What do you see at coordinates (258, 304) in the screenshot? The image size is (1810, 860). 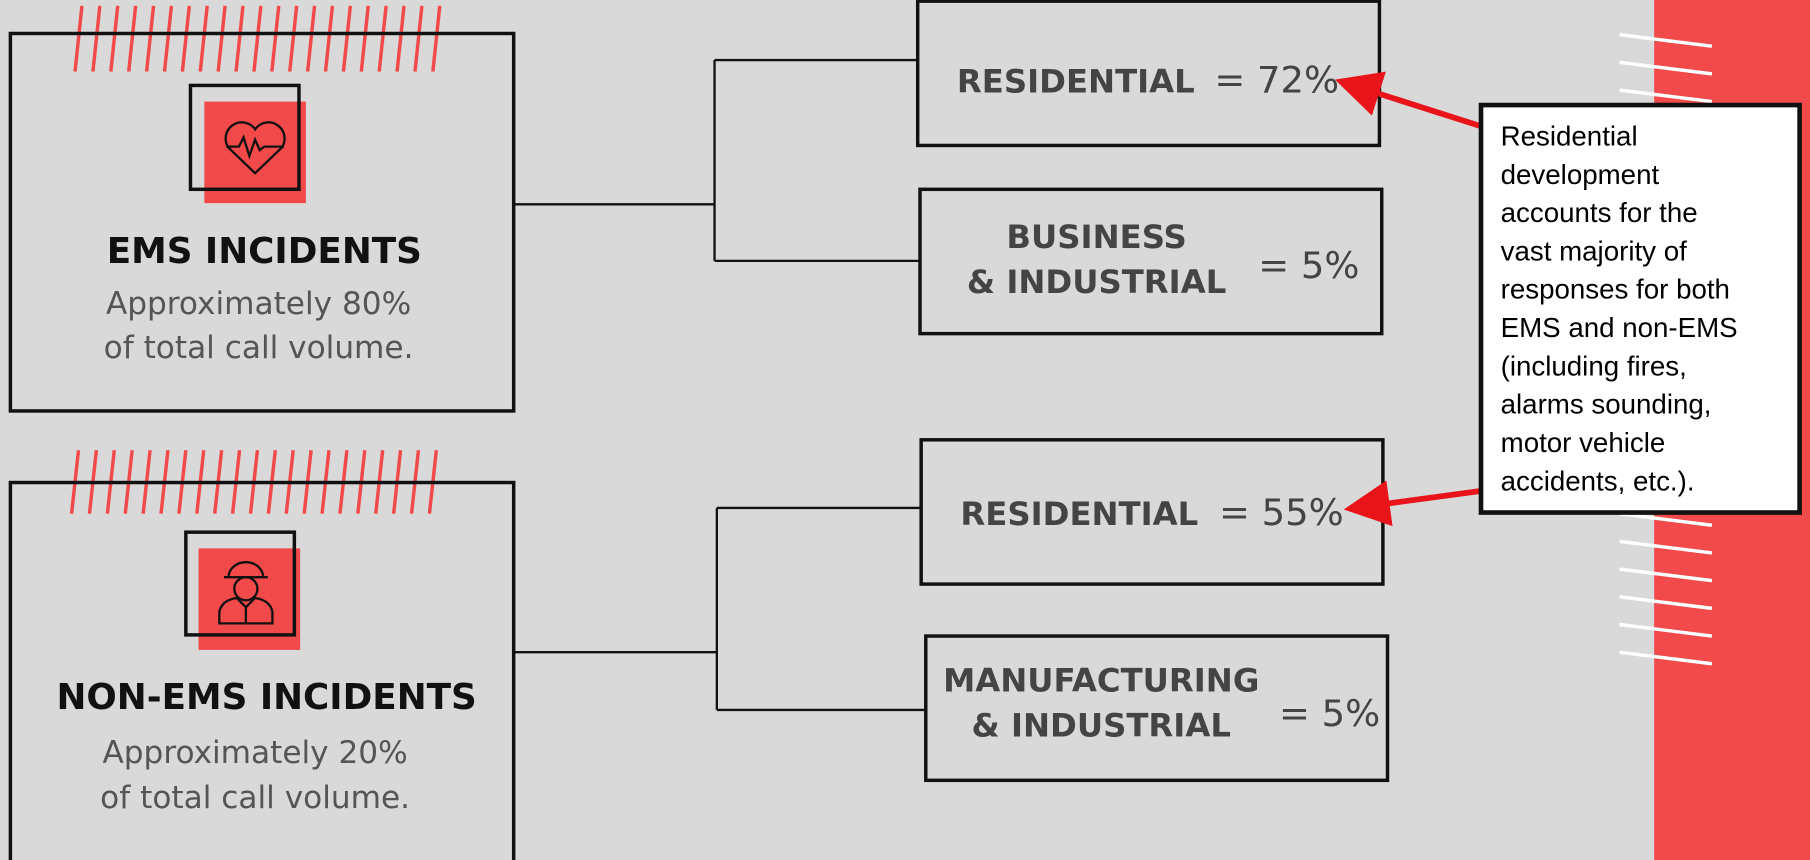 I see `group-description: Approximately 80%` at bounding box center [258, 304].